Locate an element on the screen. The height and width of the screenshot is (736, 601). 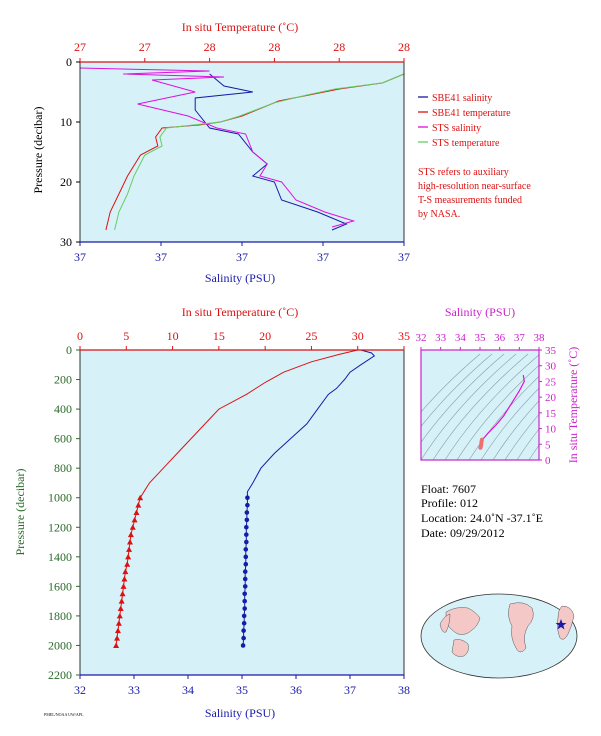
ts-temperature-tick-label: 10 is located at coordinates (551, 430).